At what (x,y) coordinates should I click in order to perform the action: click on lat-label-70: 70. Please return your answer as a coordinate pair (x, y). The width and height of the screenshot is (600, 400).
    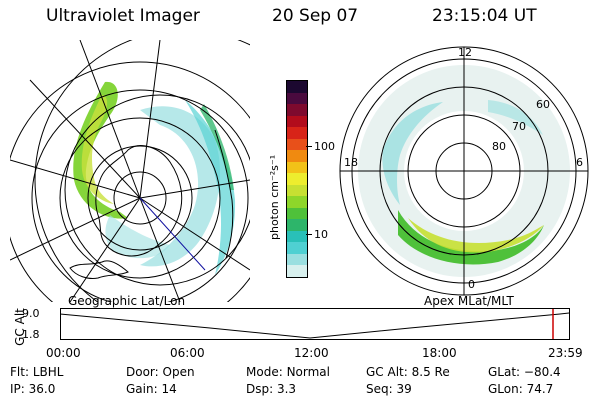
    Looking at the image, I should click on (519, 126).